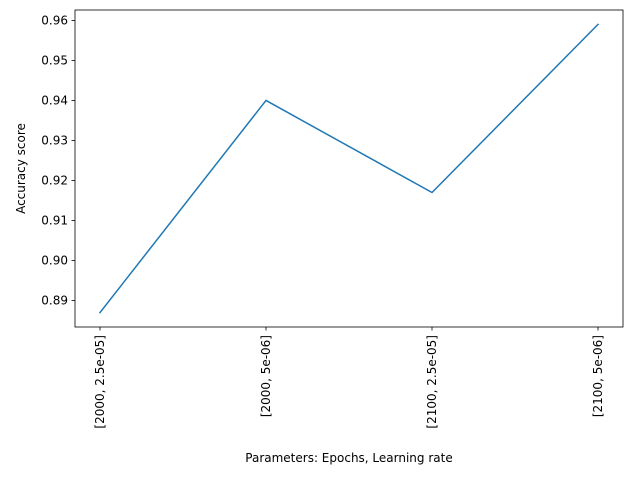 This screenshot has height=485, width=640. Describe the element at coordinates (432, 382) in the screenshot. I see `x-tick-label: [2100, 2.5e-05]` at that location.